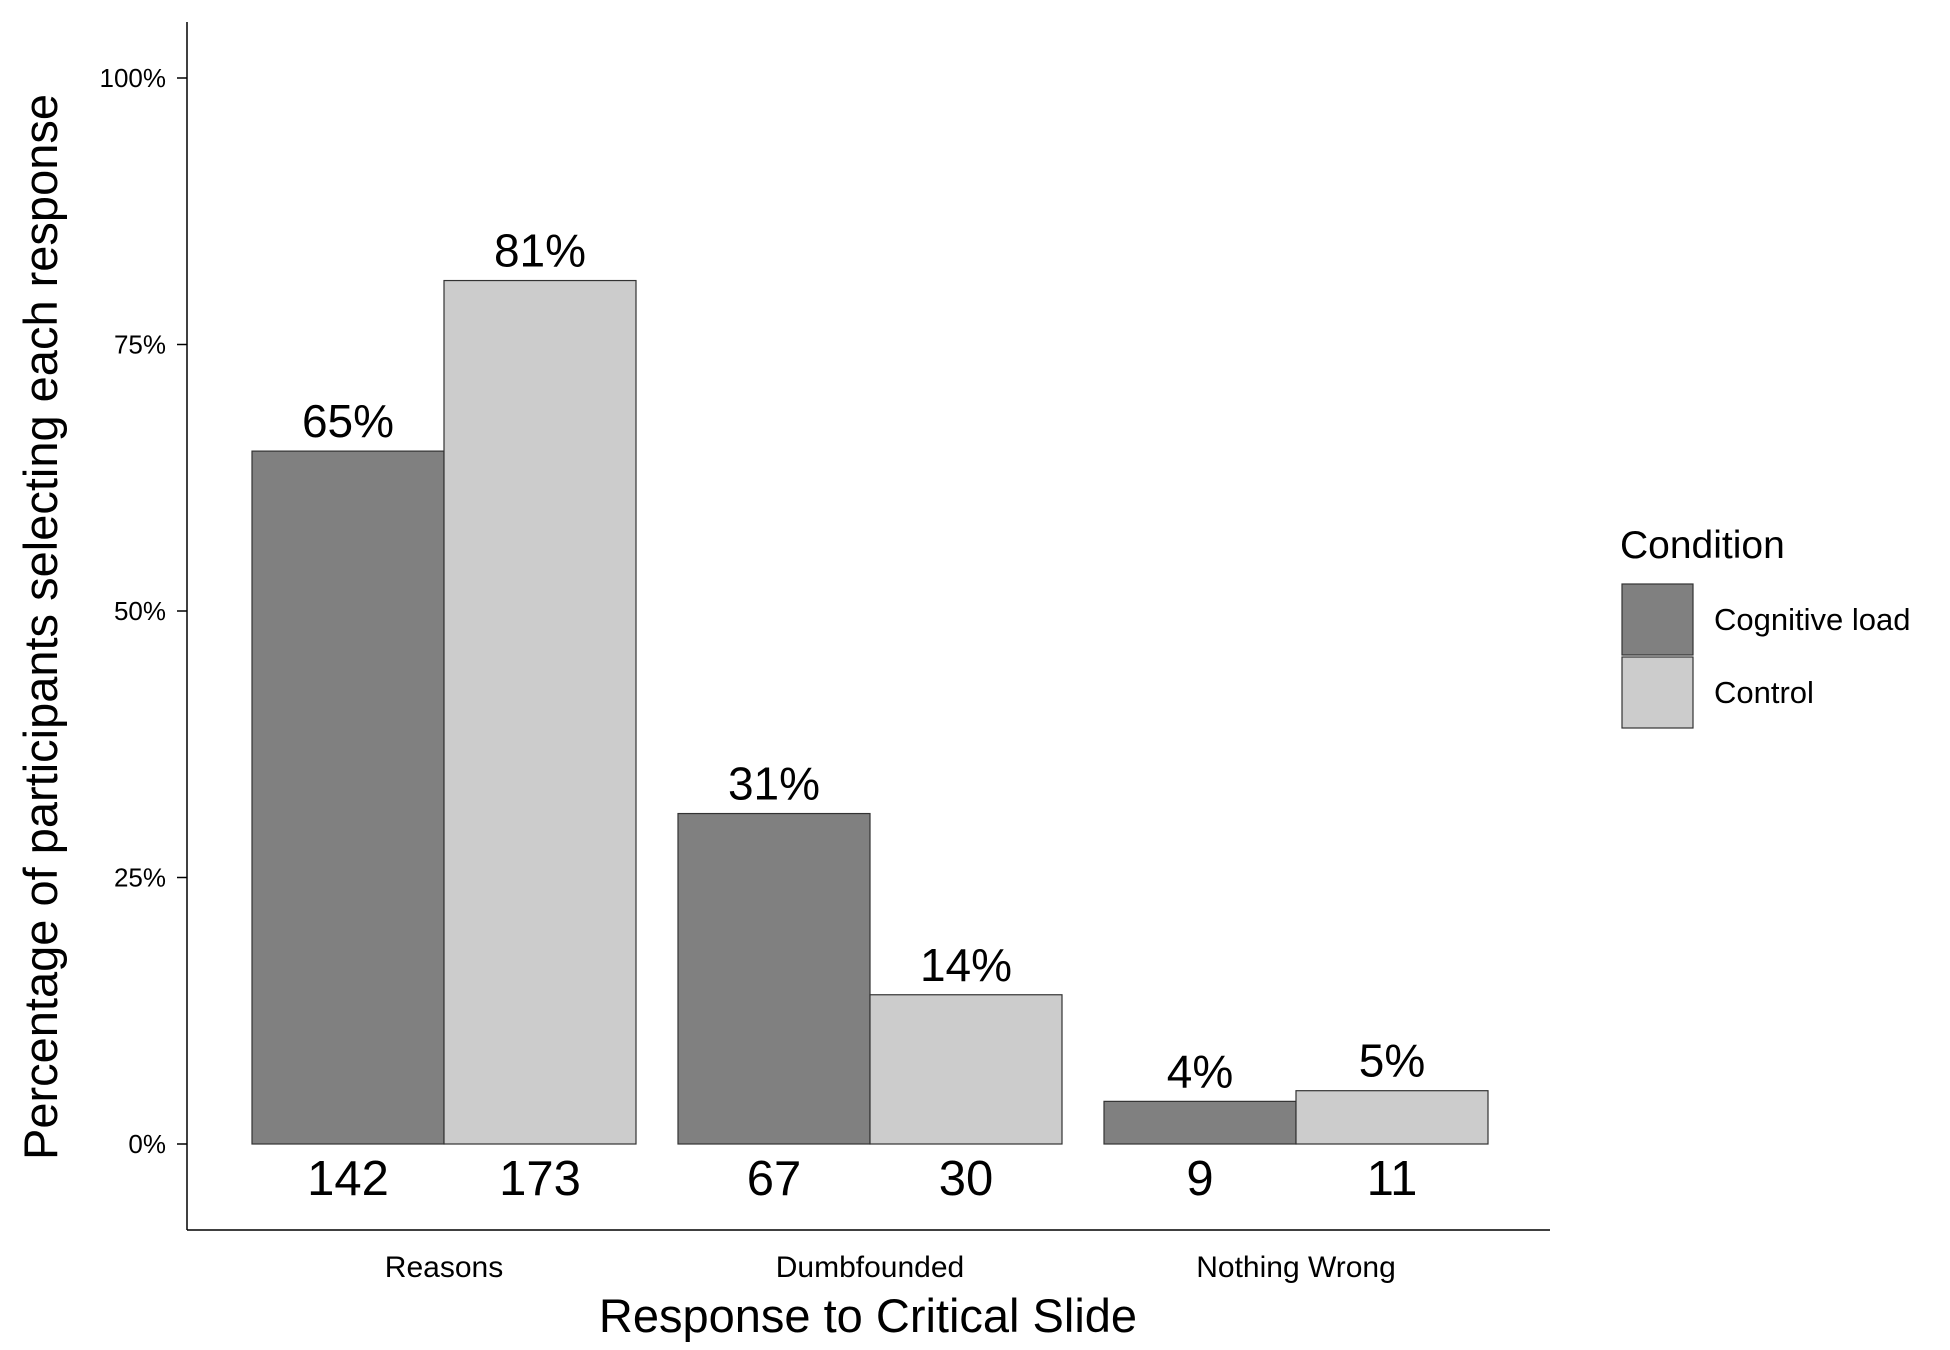  I want to click on legend-swatch-cognitive-load, so click(1657, 619).